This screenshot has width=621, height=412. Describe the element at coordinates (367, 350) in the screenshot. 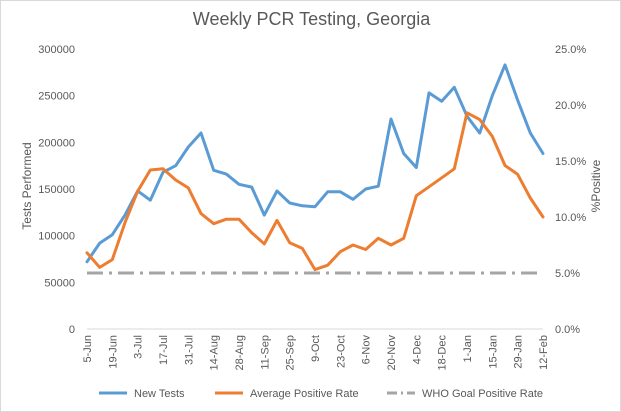

I see `x-tick-label: 6-Nov` at that location.